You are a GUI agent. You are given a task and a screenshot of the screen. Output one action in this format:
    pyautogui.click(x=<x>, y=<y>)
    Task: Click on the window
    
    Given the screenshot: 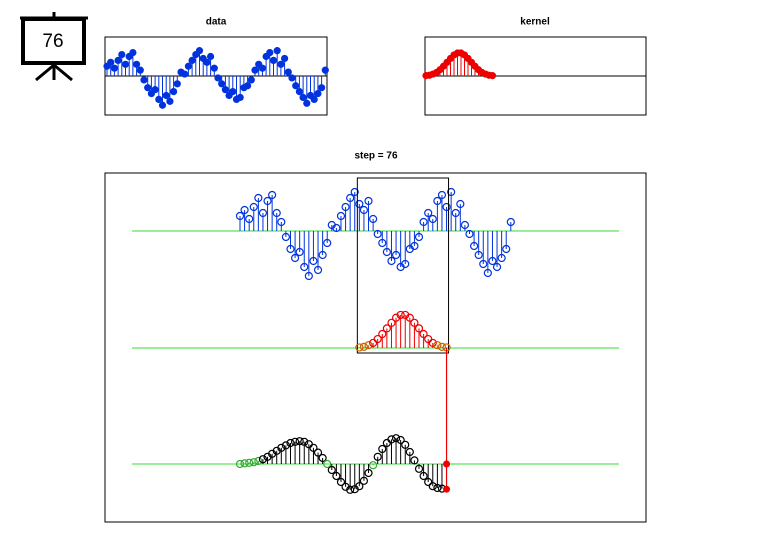 What is the action you would take?
    pyautogui.click(x=403, y=265)
    